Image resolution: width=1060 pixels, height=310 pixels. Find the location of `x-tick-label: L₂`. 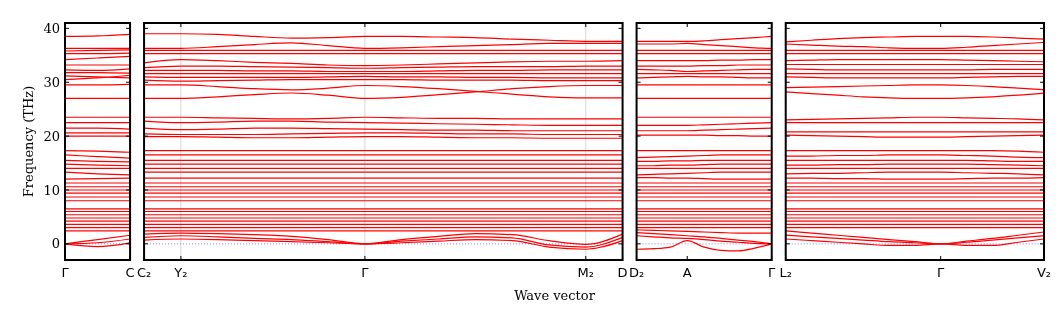

x-tick-label: L₂ is located at coordinates (785, 272).